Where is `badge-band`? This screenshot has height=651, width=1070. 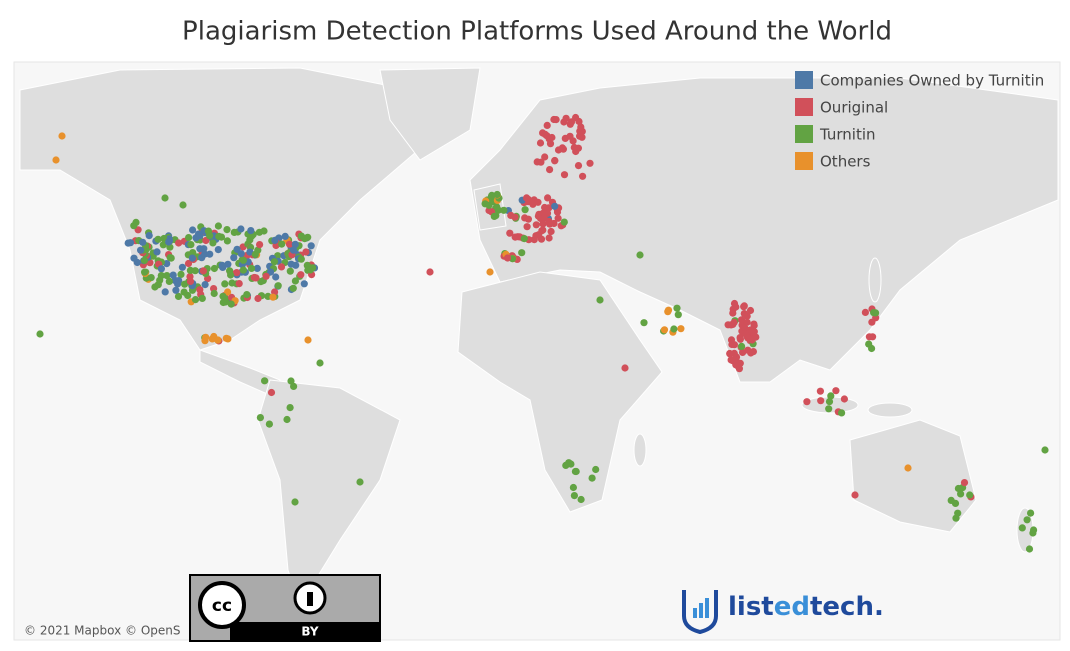 badge-band is located at coordinates (305, 631).